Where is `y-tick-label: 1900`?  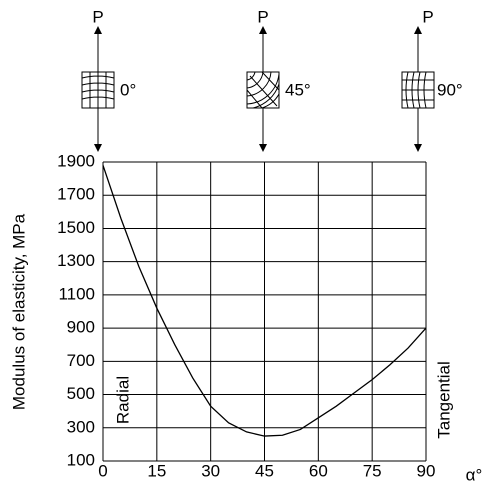
y-tick-label: 1900 is located at coordinates (76, 160).